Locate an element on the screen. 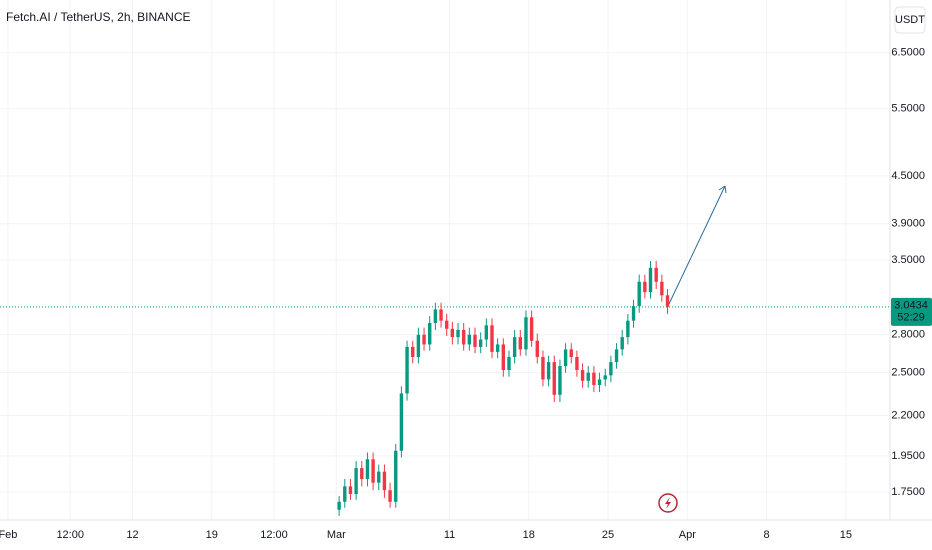 The image size is (932, 550). y-tick-label: 3.9000 is located at coordinates (908, 224).